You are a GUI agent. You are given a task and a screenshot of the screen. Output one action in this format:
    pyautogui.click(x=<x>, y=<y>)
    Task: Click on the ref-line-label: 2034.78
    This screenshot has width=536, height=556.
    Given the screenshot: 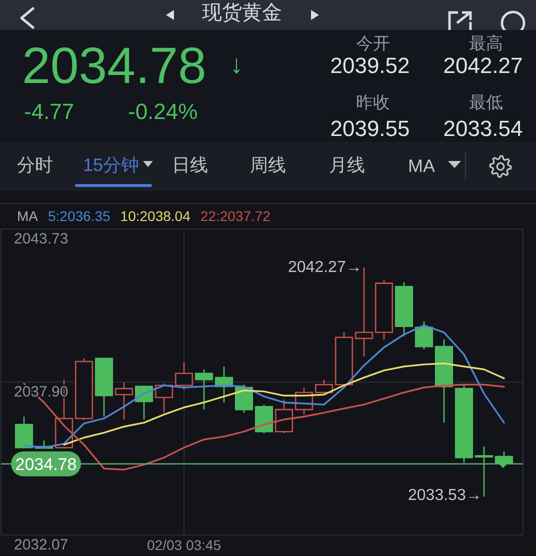 What is the action you would take?
    pyautogui.click(x=46, y=464)
    